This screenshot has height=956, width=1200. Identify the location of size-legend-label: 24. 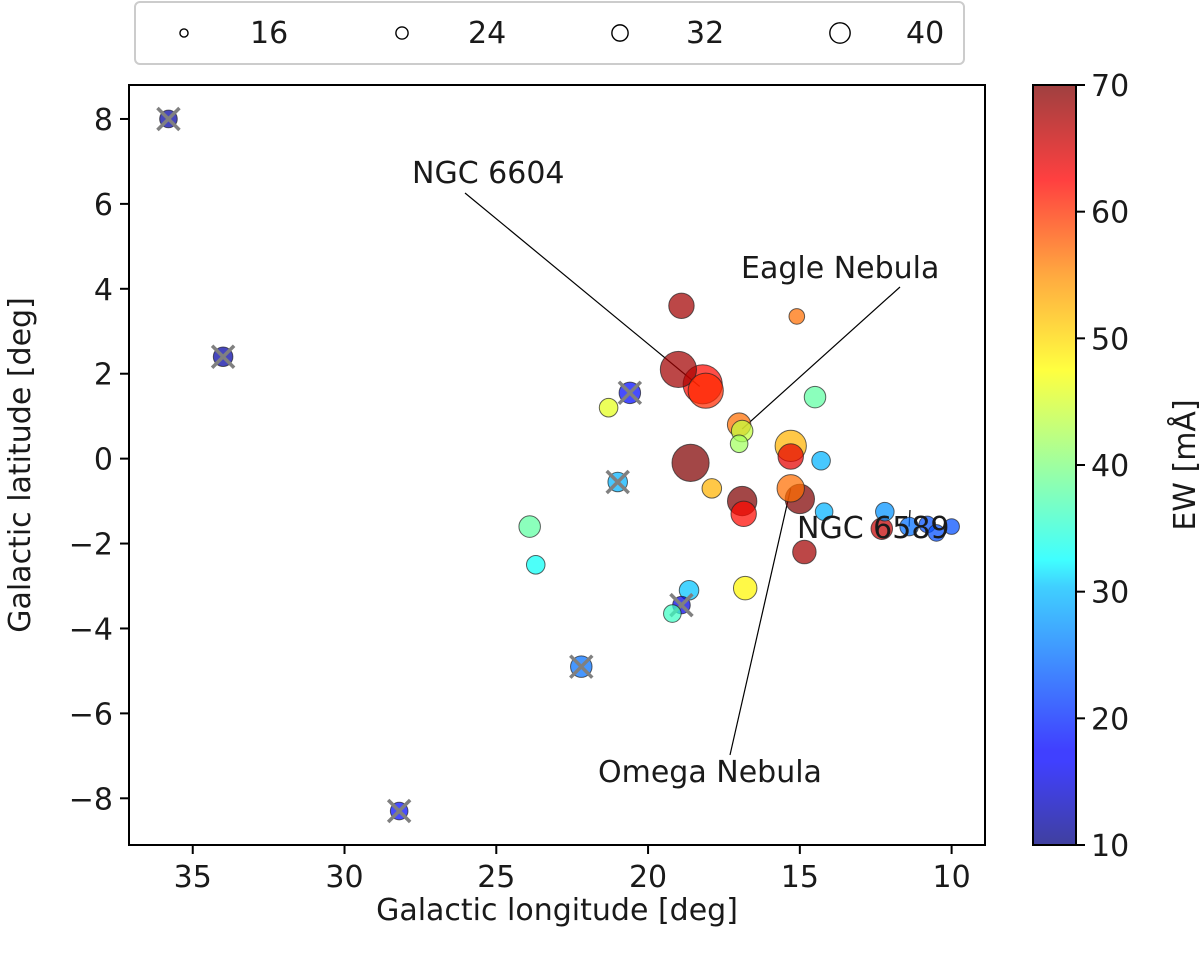
(487, 33).